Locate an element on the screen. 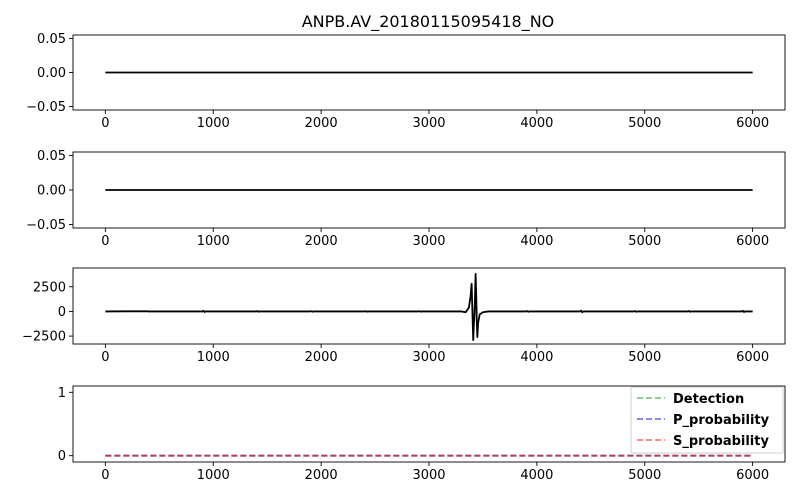 The image size is (800, 500). legend-box is located at coordinates (707, 420).